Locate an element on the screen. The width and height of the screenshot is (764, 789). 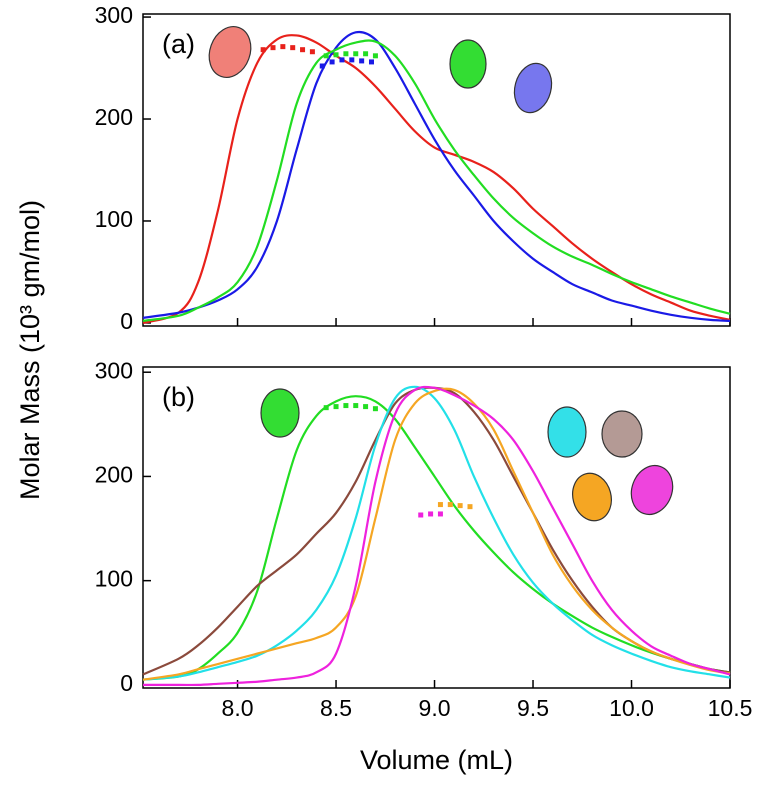
x-tick-label: 9.5 is located at coordinates (533, 708).